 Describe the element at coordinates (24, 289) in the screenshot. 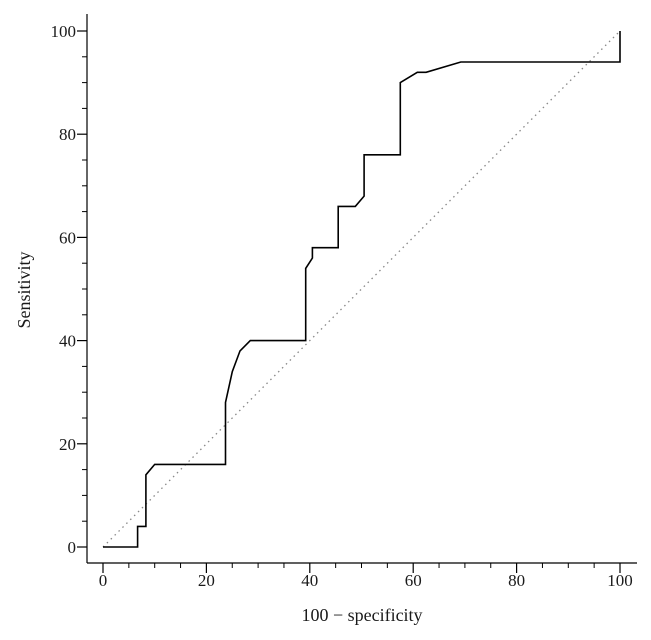

I see `y-axis-title: Sensitivity` at that location.